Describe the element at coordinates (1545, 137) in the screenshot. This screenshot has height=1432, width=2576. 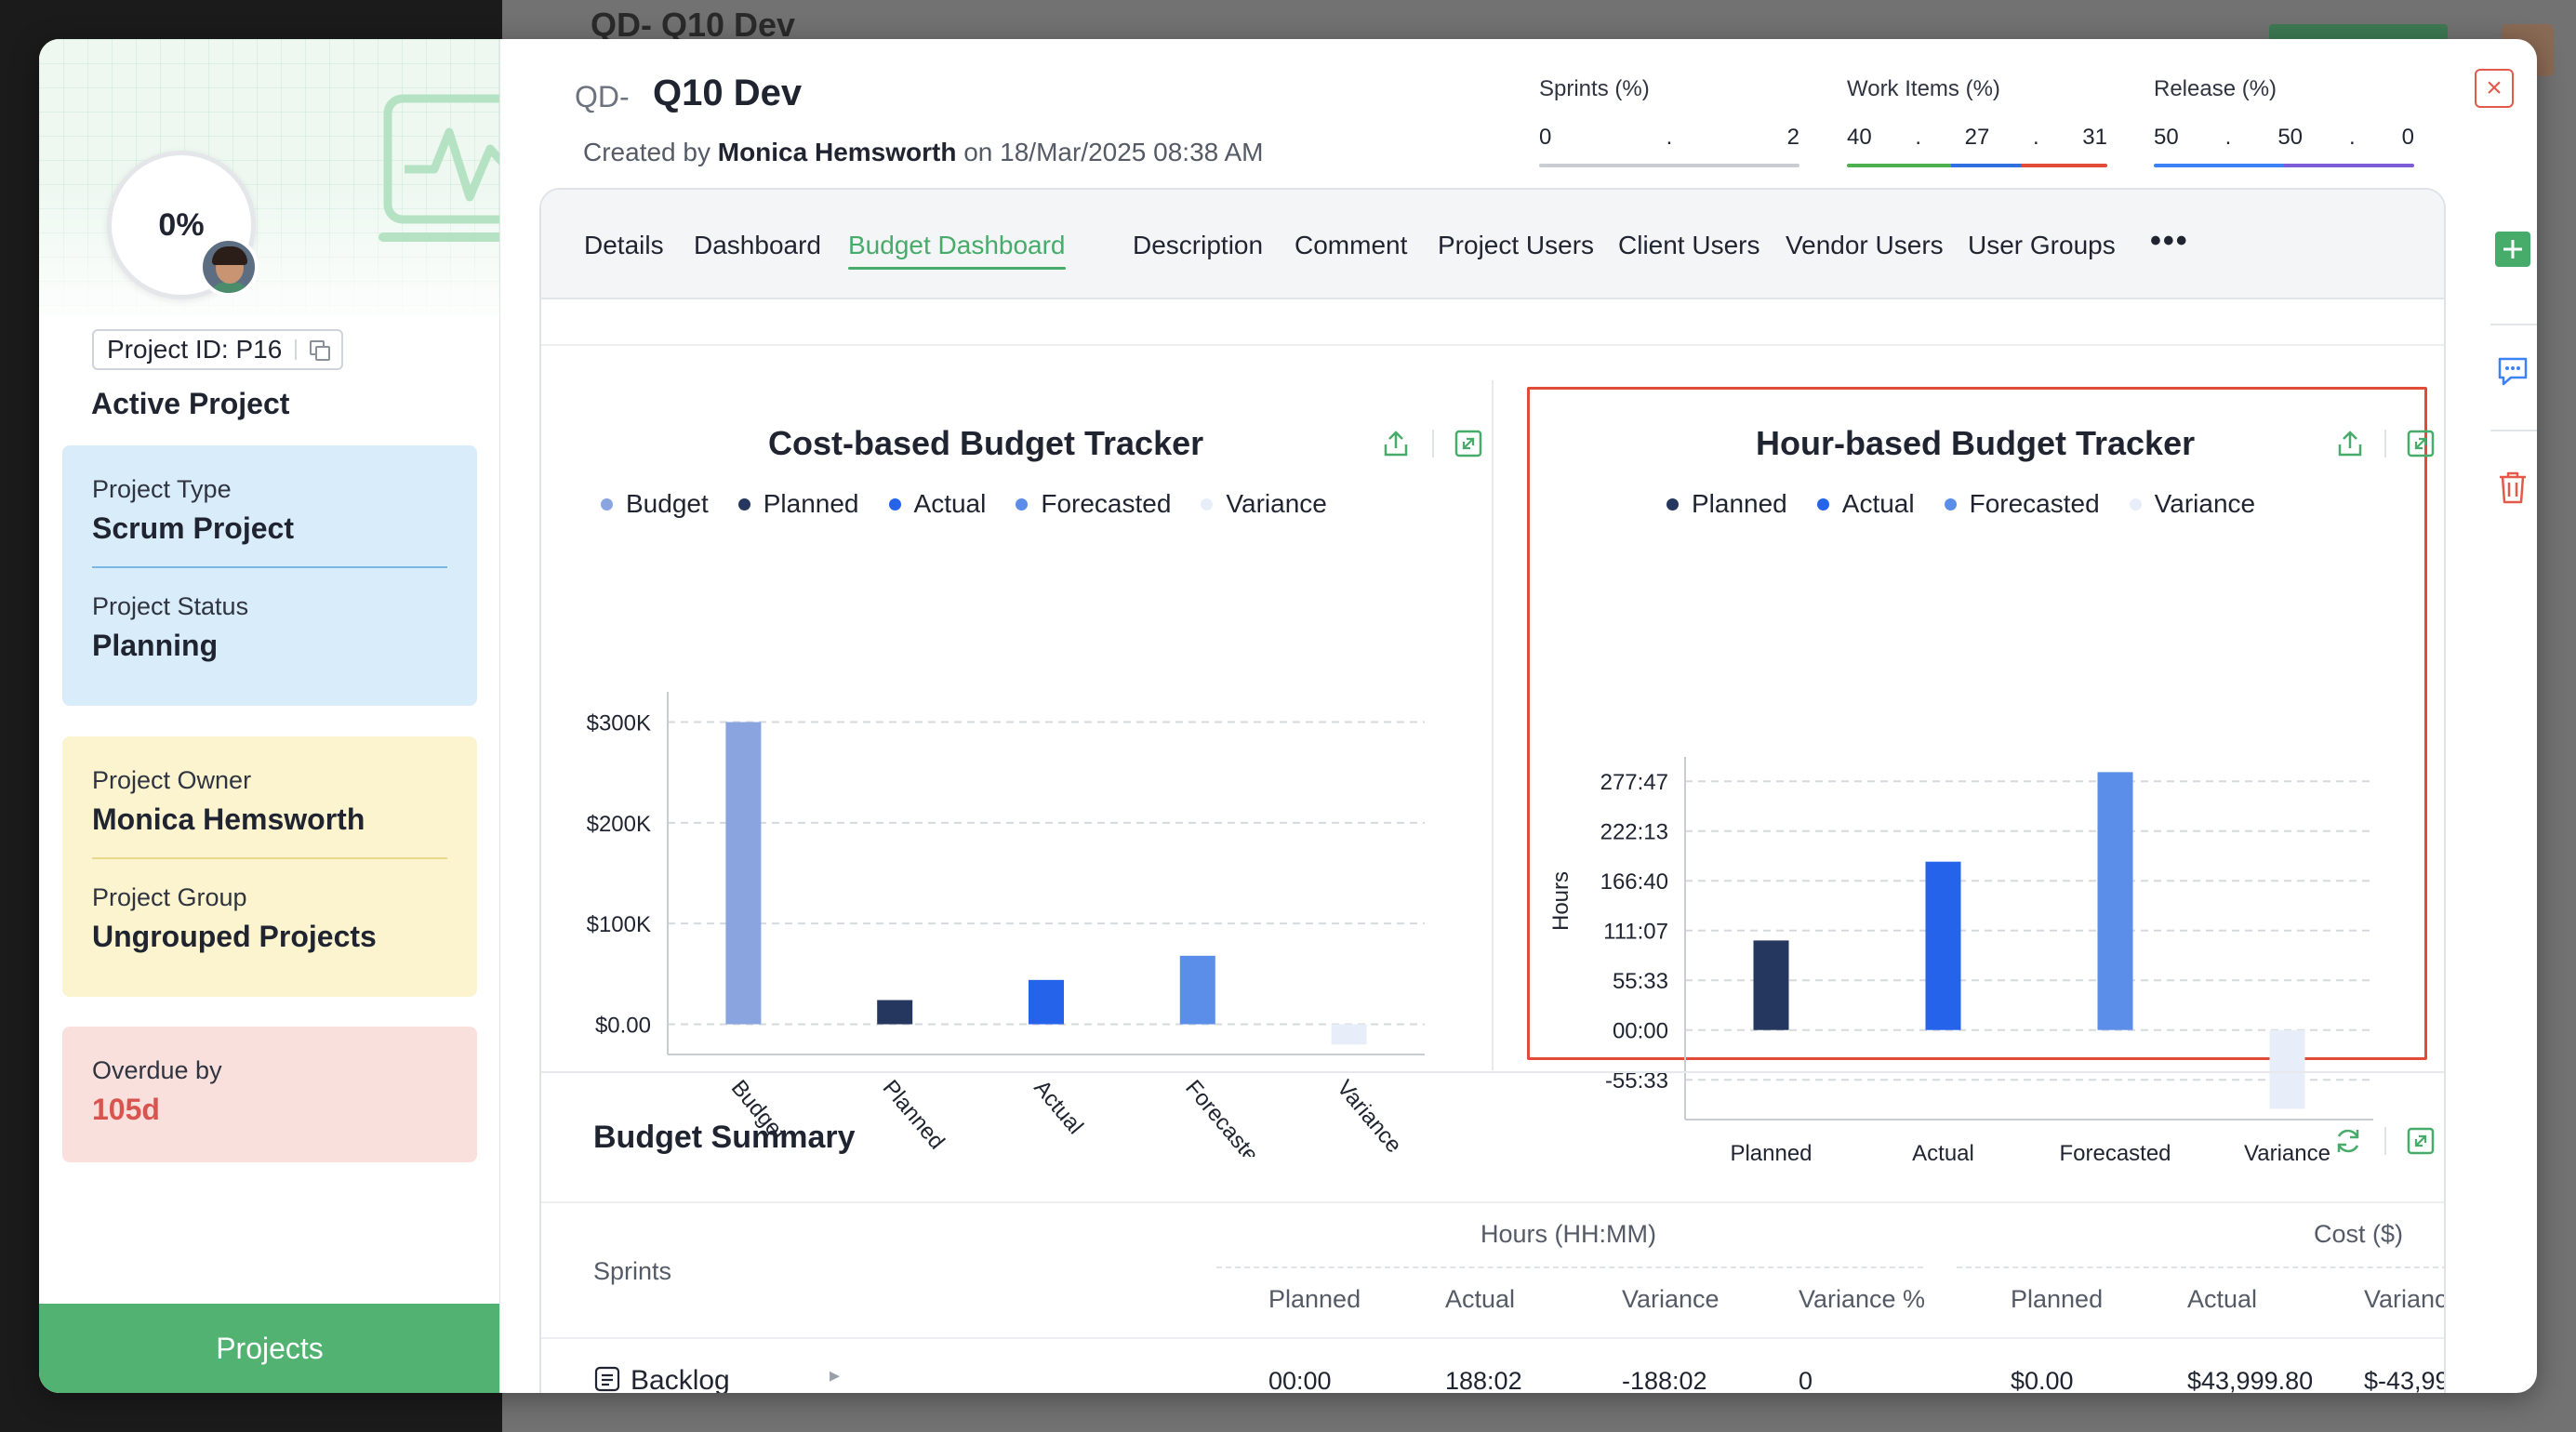
I see `sprints-value-0: 0` at that location.